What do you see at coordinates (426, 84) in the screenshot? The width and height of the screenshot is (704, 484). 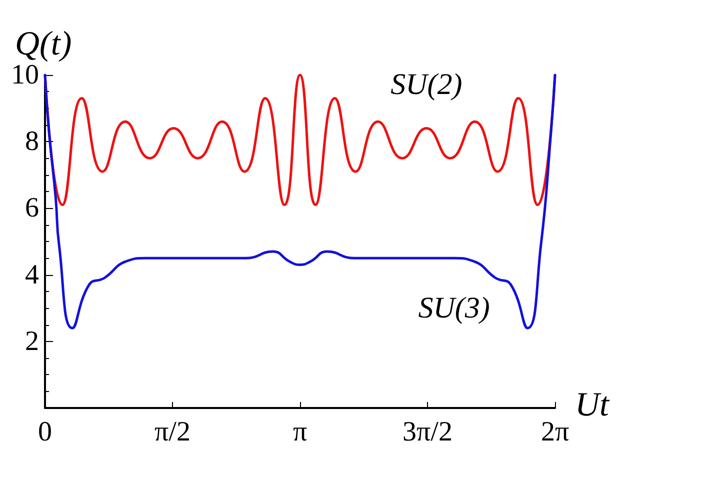 I see `series-label: SU(2)` at bounding box center [426, 84].